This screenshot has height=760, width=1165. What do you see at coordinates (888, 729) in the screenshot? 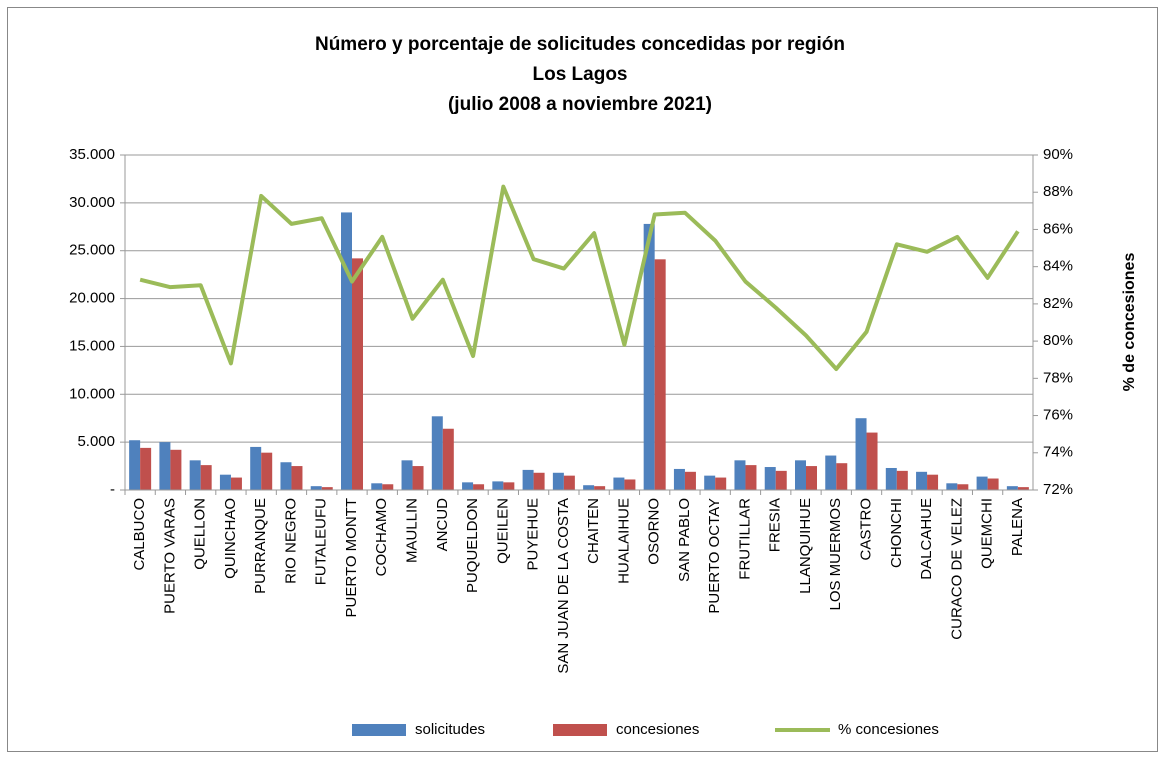
I see `legend-label: % concesiones` at bounding box center [888, 729].